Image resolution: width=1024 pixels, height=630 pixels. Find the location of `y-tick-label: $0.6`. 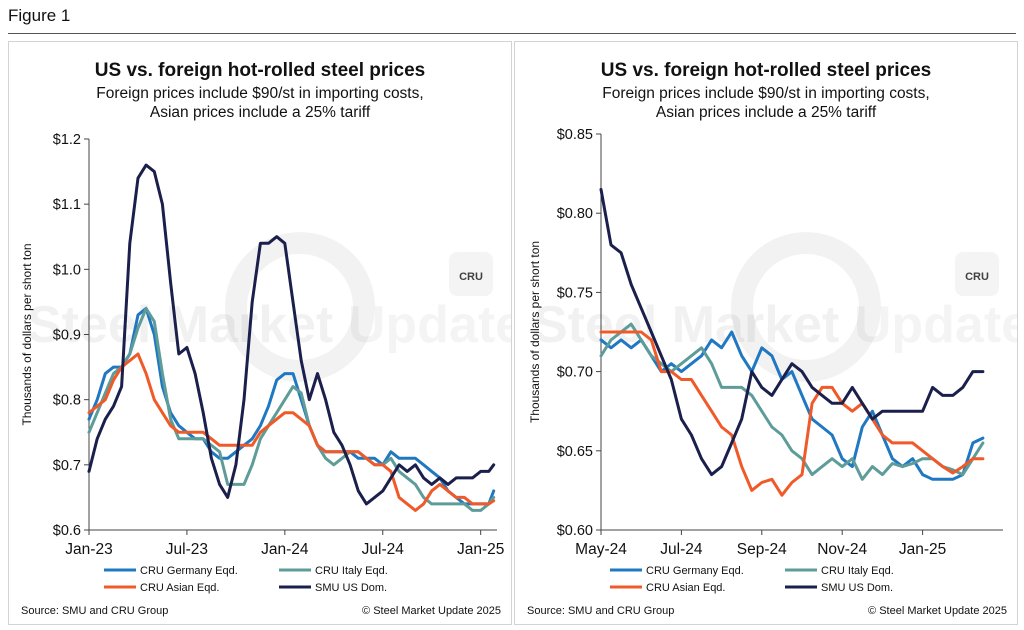

y-tick-label: $0.6 is located at coordinates (67, 531).